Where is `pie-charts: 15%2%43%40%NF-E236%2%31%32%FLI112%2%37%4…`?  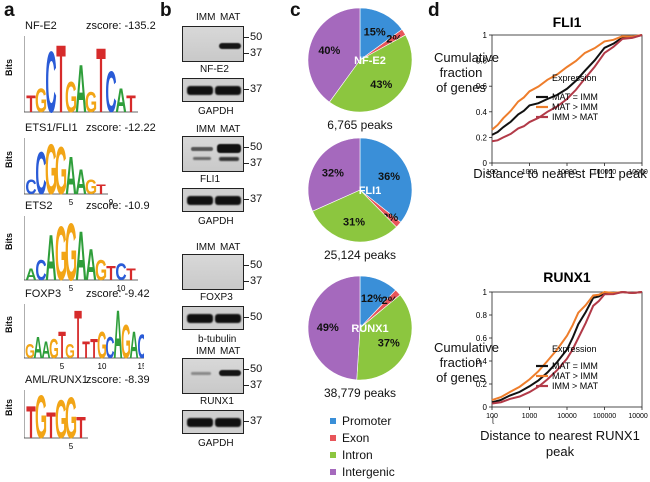
pie-charts: 15%2%43%40%NF-E236%2%31%32%FLI112%2%37%4… is located at coordinates (360, 194).